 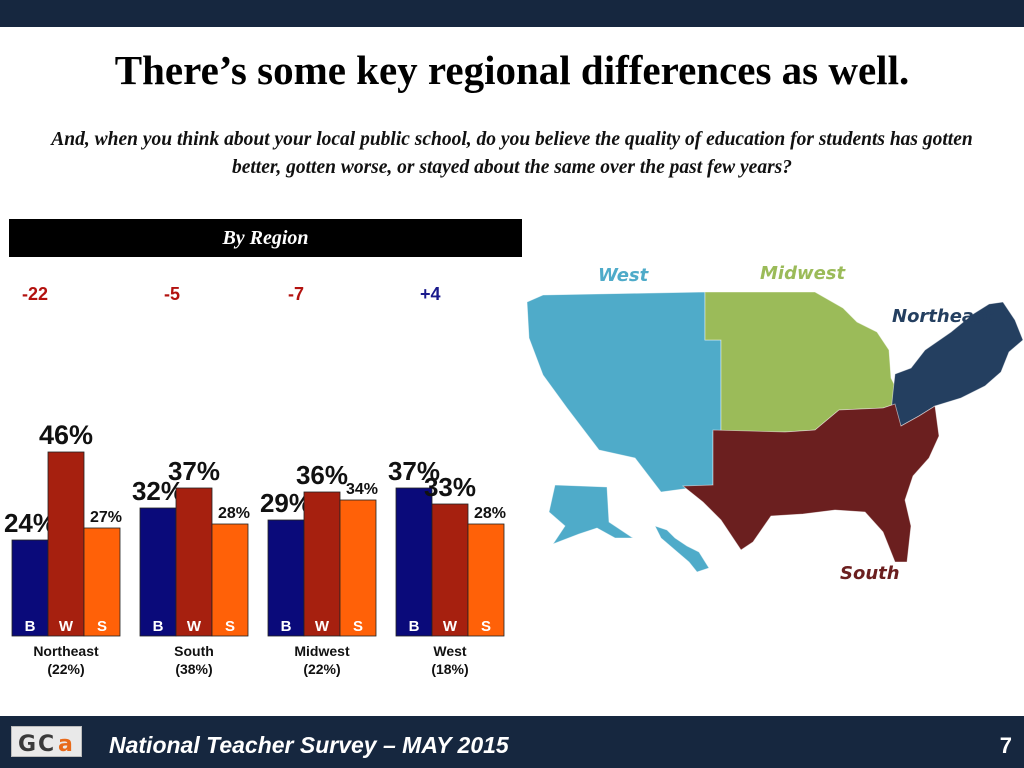 What do you see at coordinates (296, 294) in the screenshot?
I see `diff-label: -7` at bounding box center [296, 294].